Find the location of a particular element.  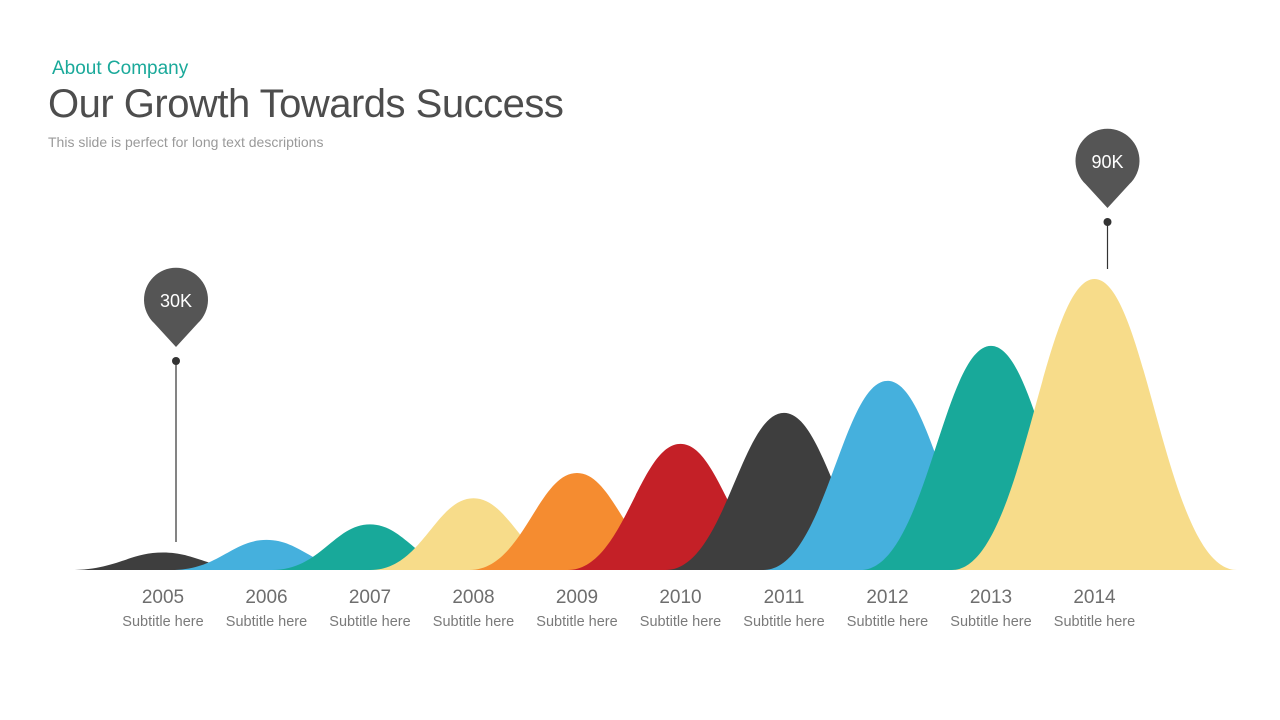

tick-label-year: 2013 is located at coordinates (991, 597).